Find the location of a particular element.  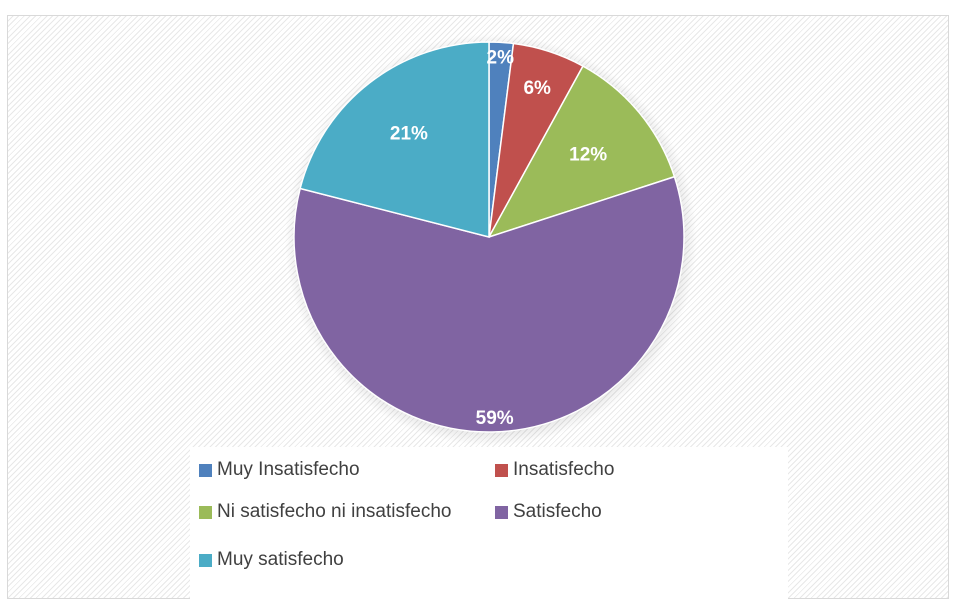

legend-item-insatisfecho: Insatisfecho is located at coordinates (554, 470).